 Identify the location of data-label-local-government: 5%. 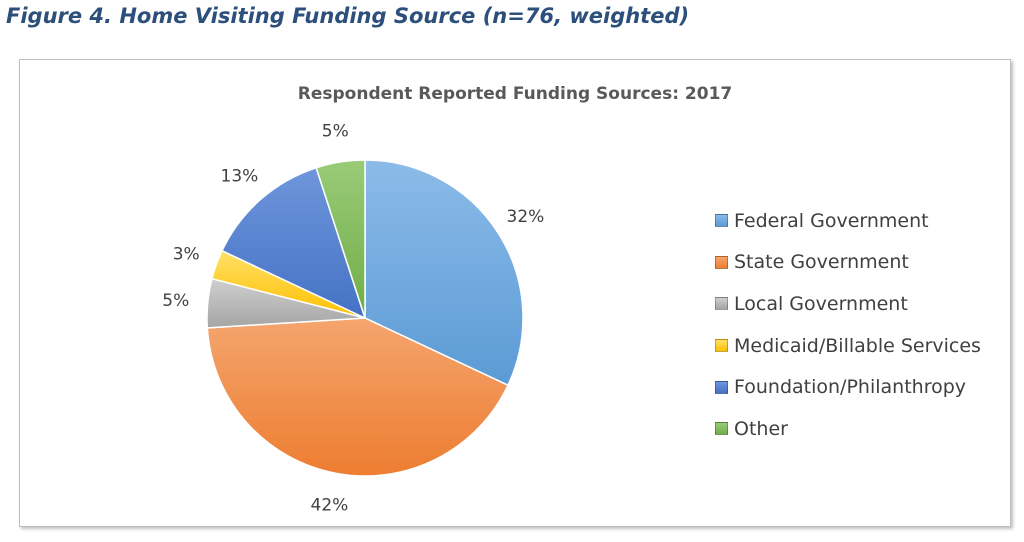
(175, 301).